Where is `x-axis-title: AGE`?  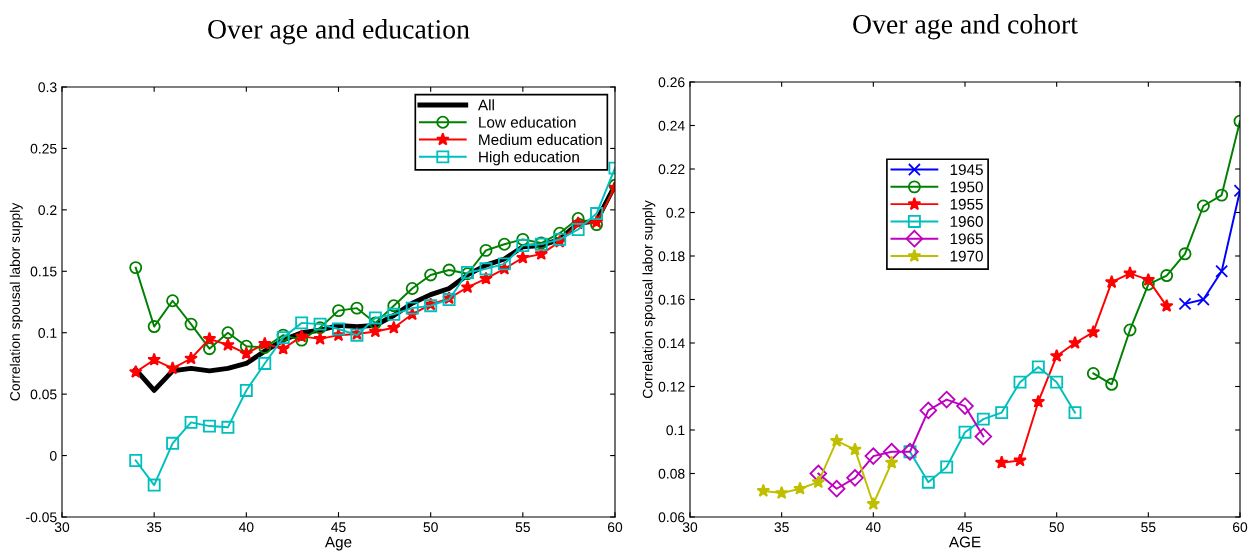
x-axis-title: AGE is located at coordinates (964, 542).